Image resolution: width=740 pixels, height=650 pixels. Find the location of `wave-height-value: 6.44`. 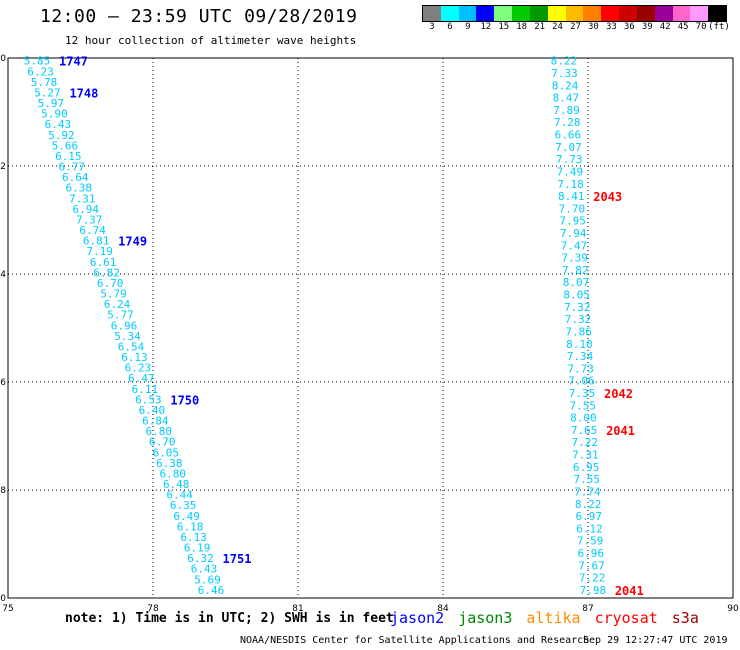

wave-height-value: 6.44 is located at coordinates (179, 495).